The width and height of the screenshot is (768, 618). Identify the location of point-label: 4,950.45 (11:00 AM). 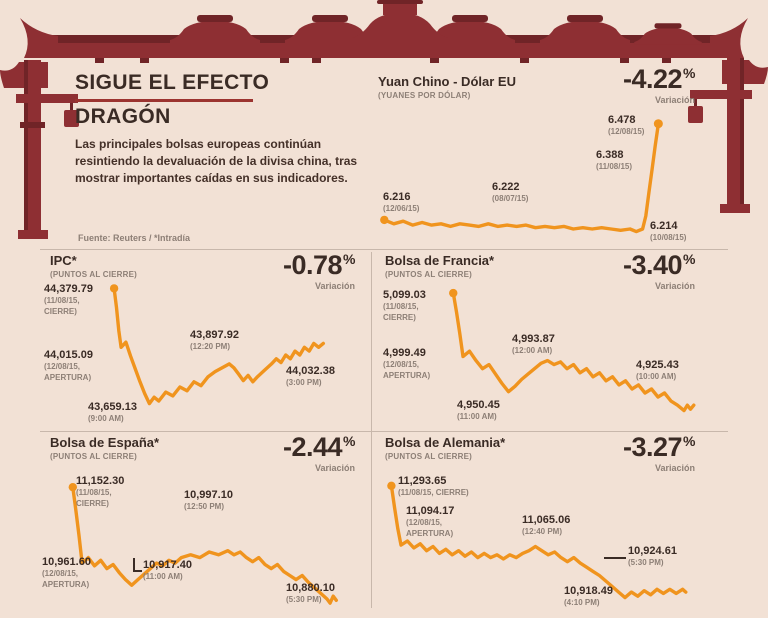
(478, 411).